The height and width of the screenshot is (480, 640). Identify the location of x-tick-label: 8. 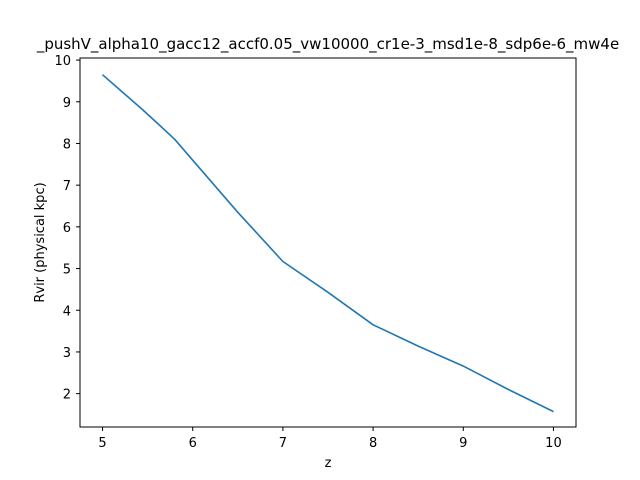
(373, 443).